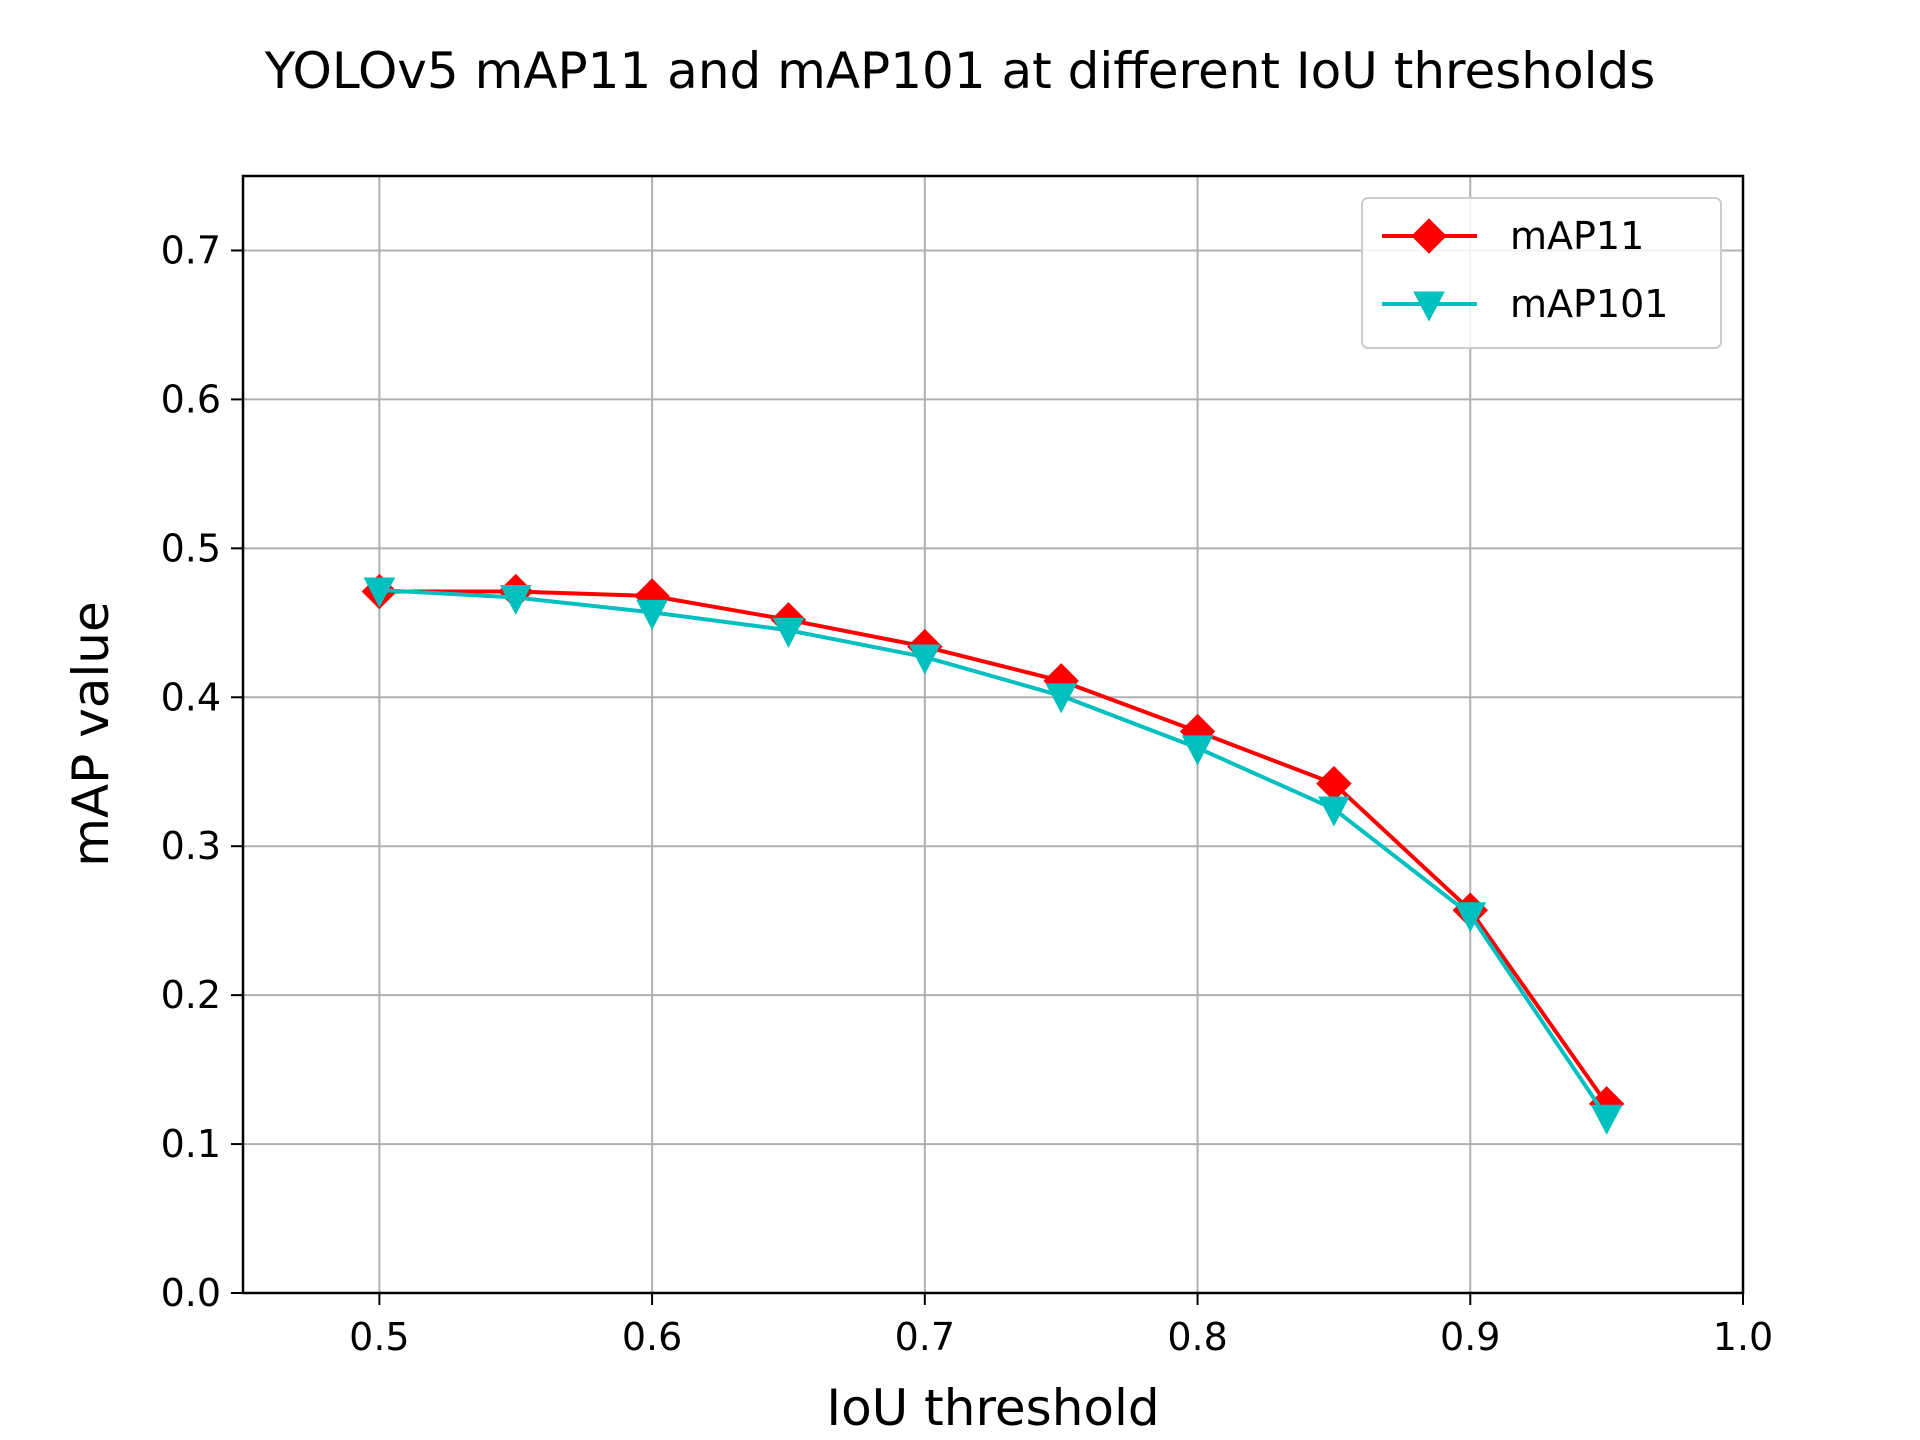 The width and height of the screenshot is (1920, 1440). I want to click on x-tick-label: 0.7, so click(925, 1337).